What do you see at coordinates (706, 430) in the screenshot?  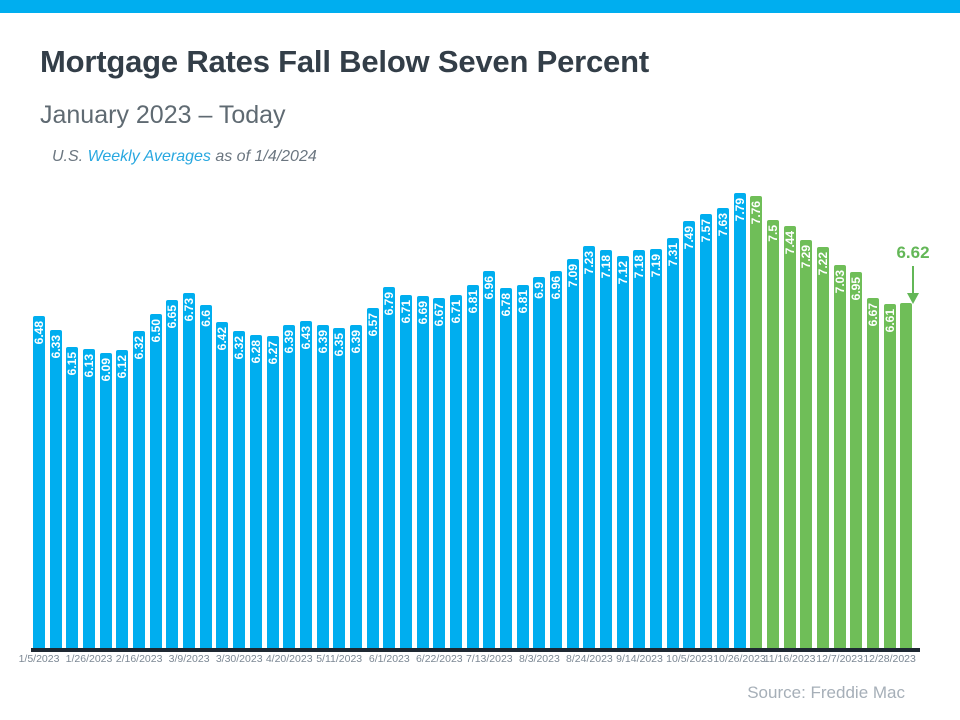 I see `bar: 7.57` at bounding box center [706, 430].